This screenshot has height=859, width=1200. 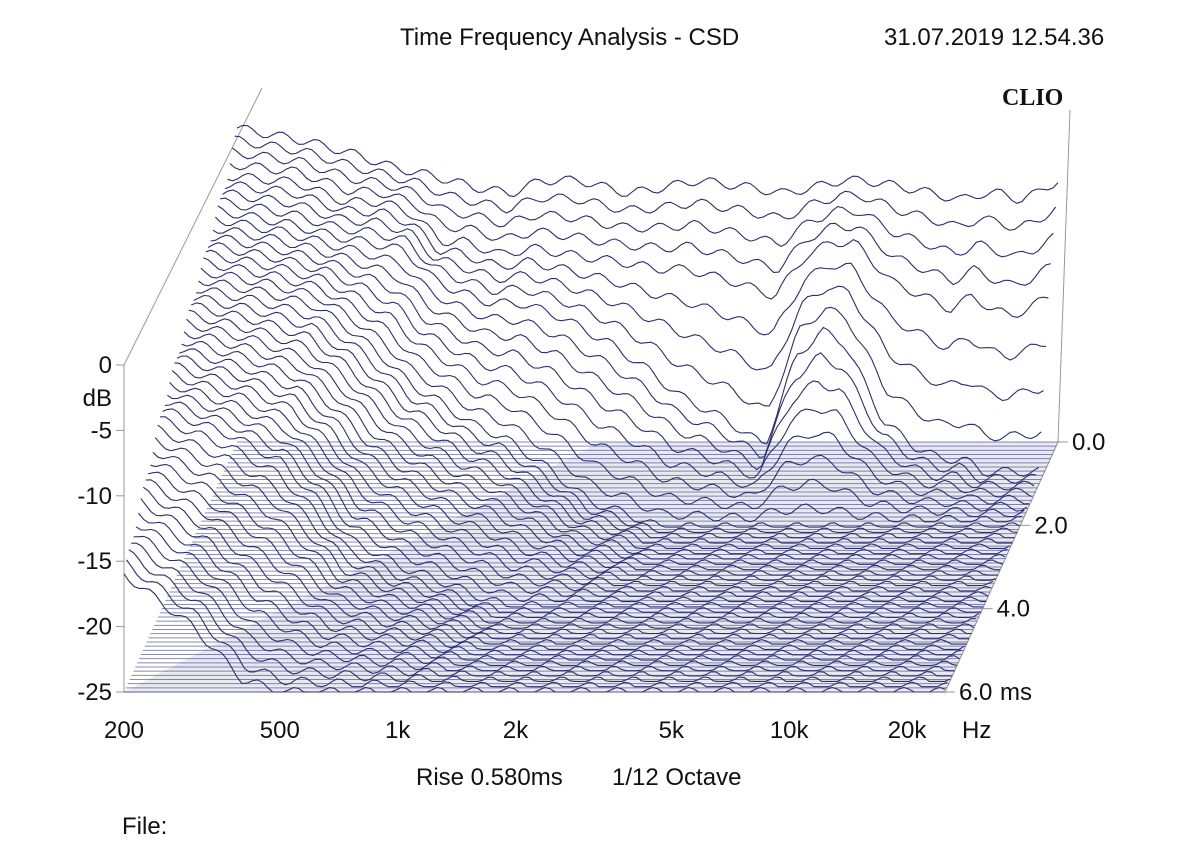 I want to click on x-tick-label: 5k, so click(x=672, y=730).